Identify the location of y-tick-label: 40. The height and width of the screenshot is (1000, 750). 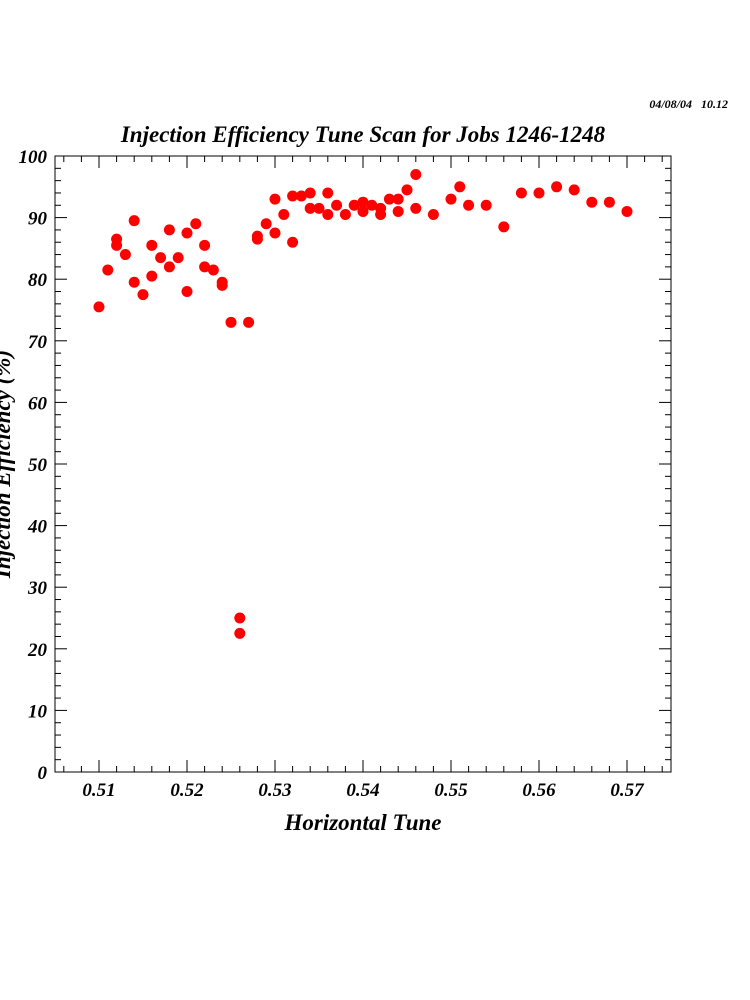
(37, 527).